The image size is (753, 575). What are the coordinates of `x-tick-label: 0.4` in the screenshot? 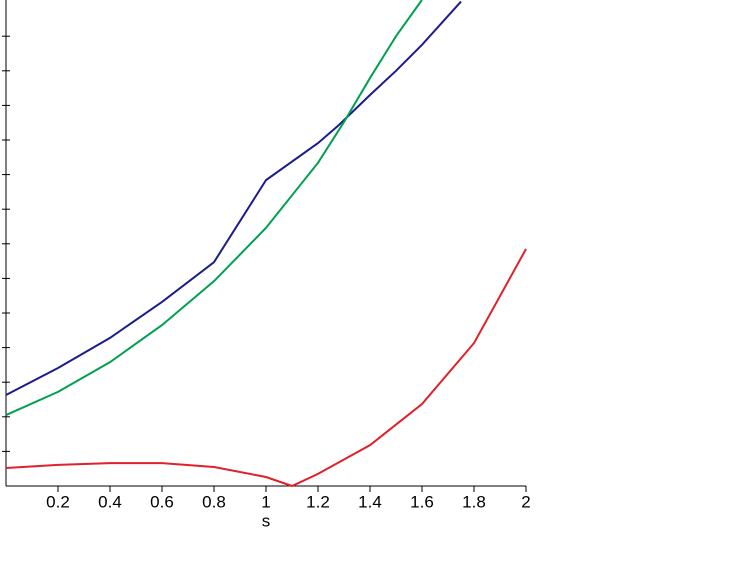 It's located at (110, 501).